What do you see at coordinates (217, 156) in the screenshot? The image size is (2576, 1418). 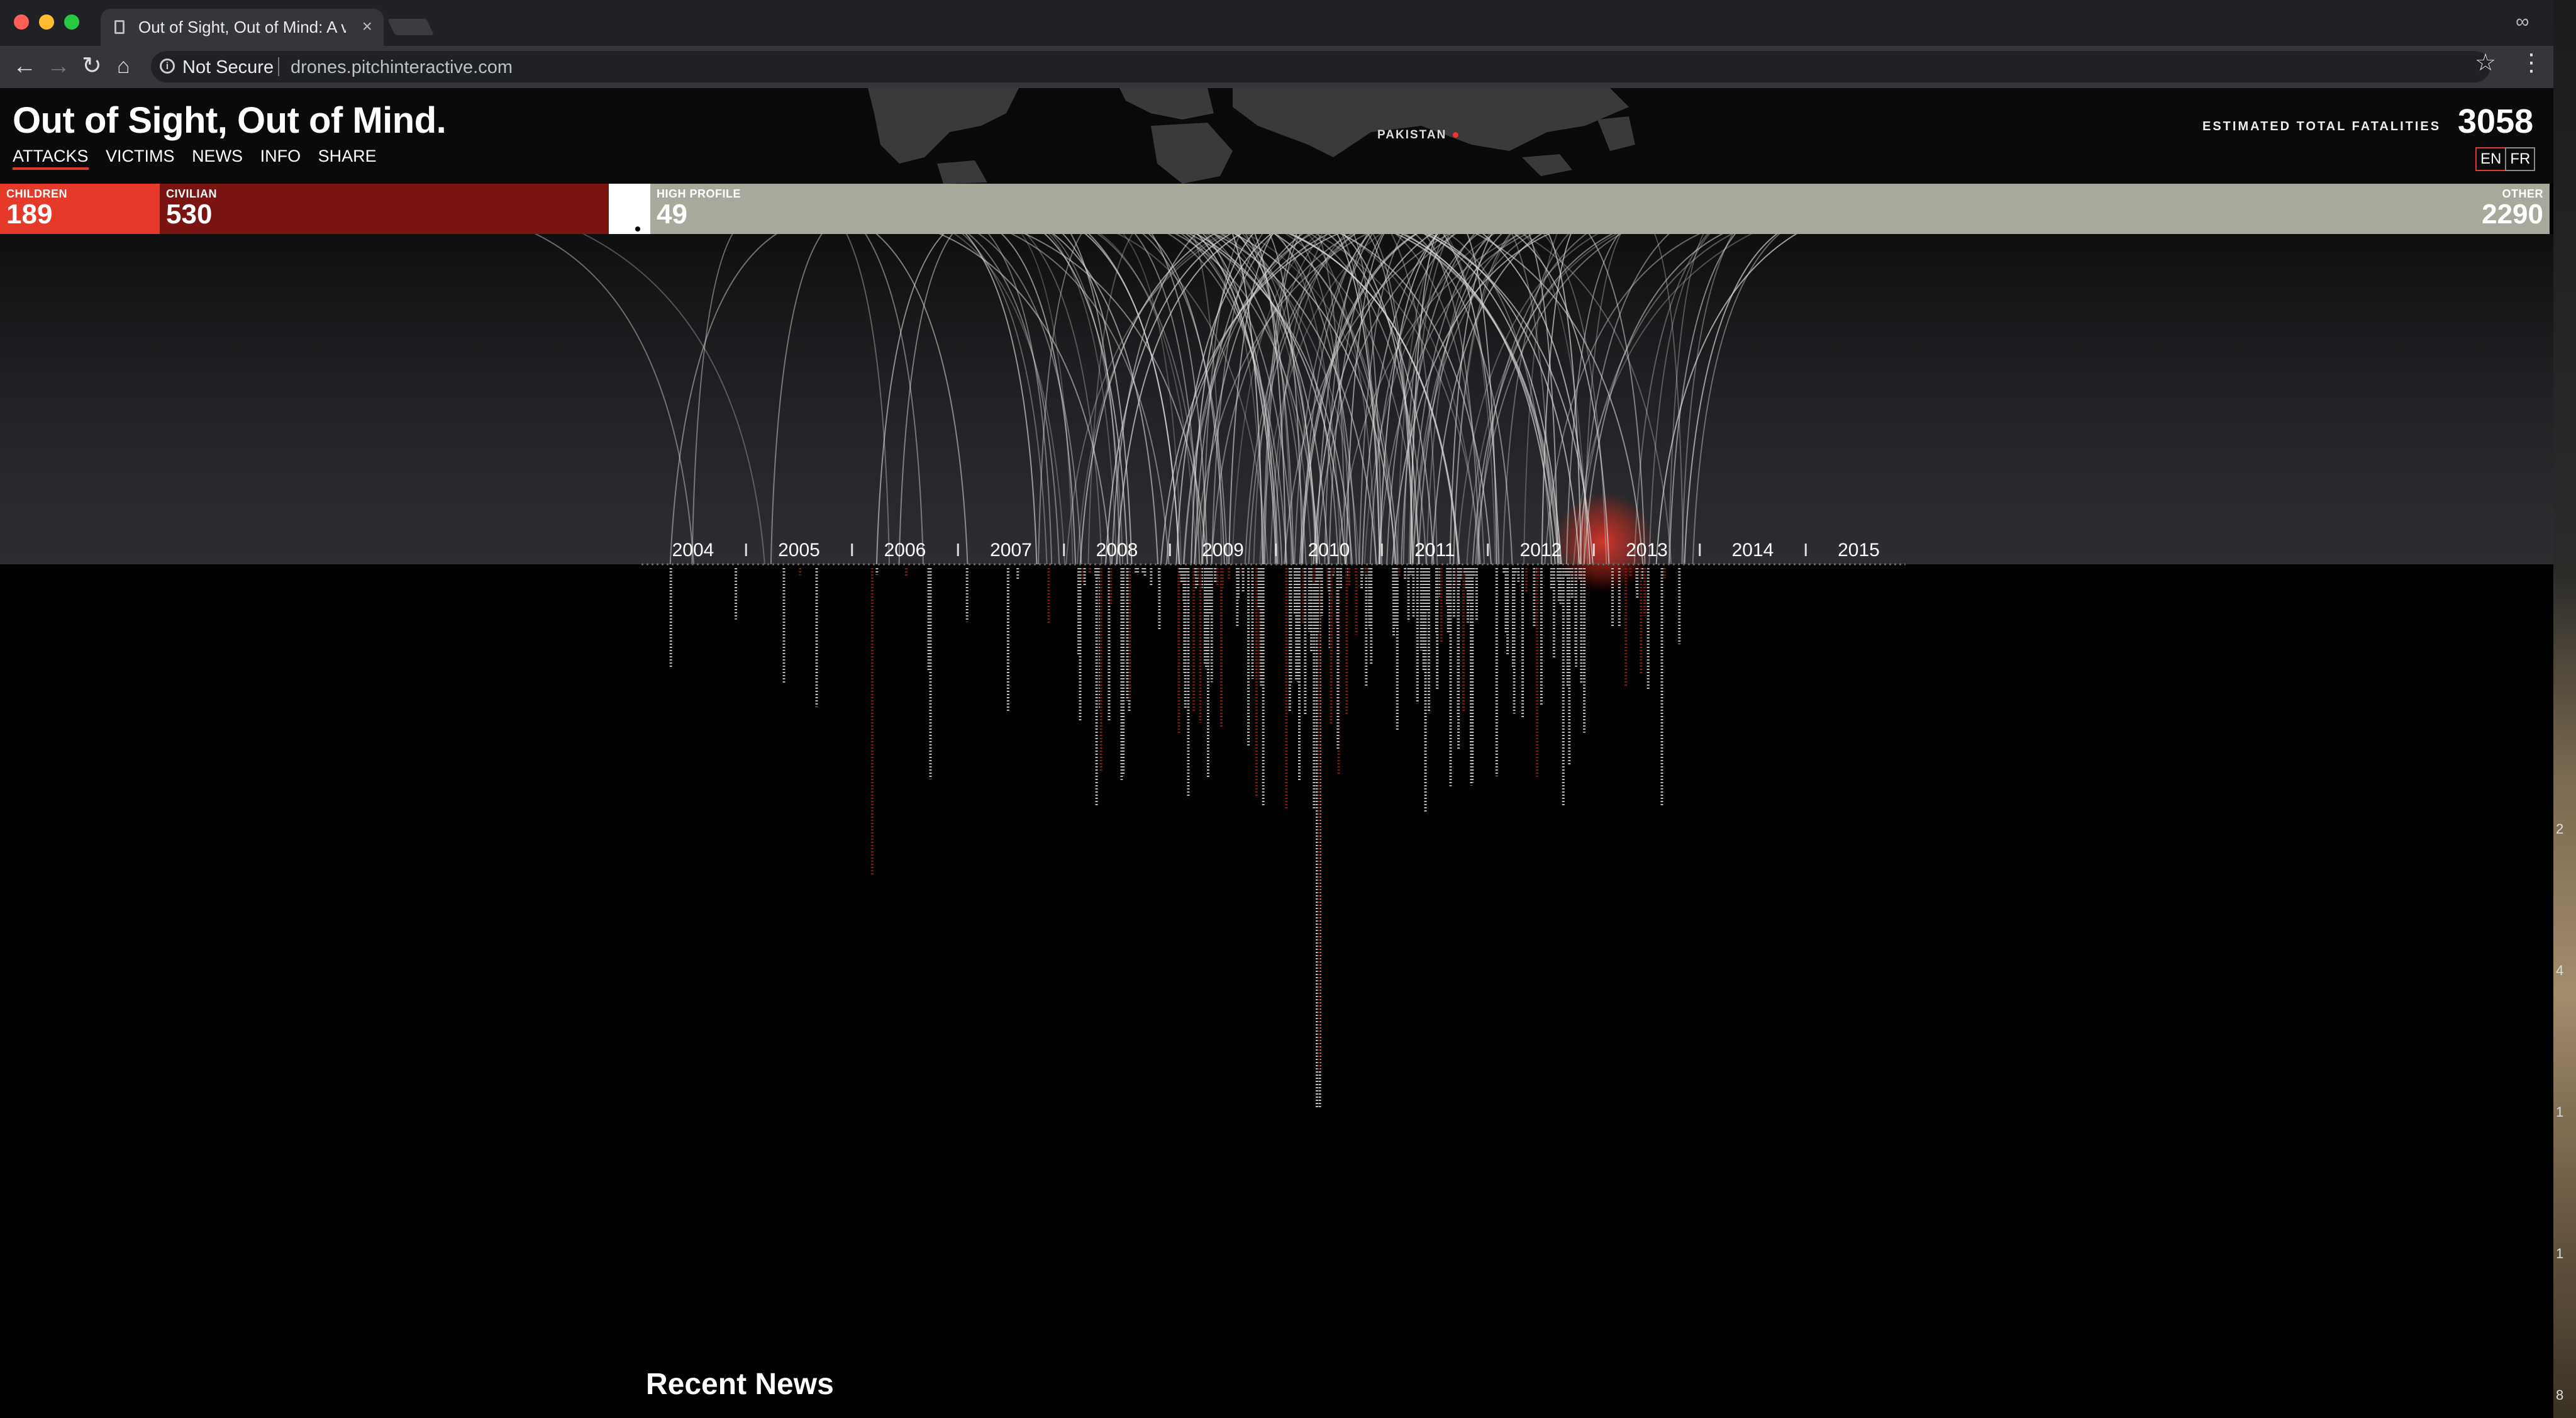 I see `nav-news: NEWS` at bounding box center [217, 156].